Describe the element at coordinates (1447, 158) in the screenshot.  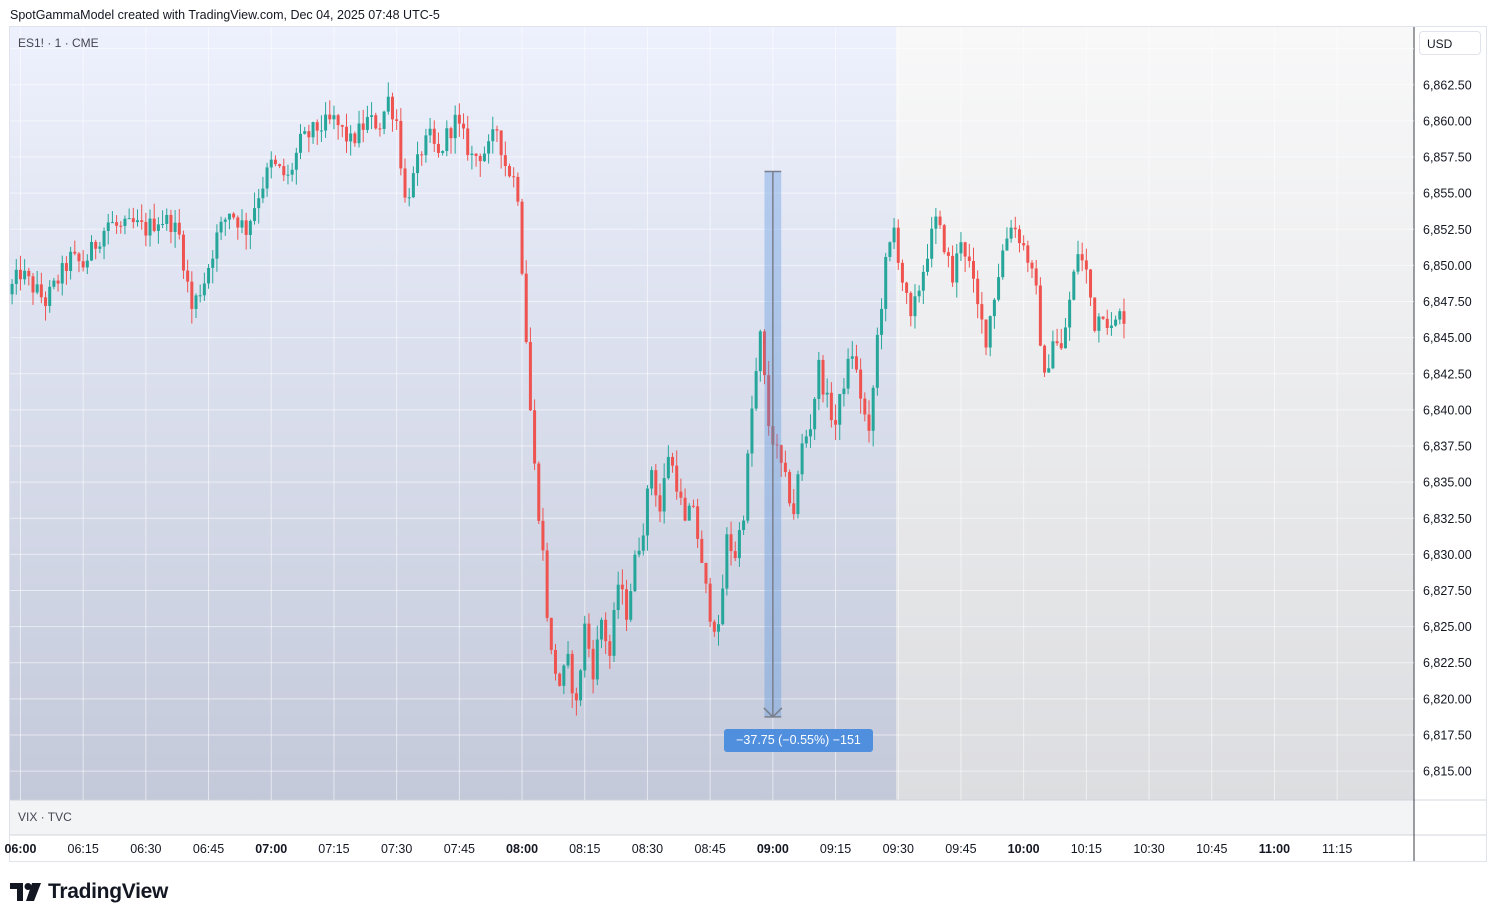
I see `y-tick-label: 6,857.50` at that location.